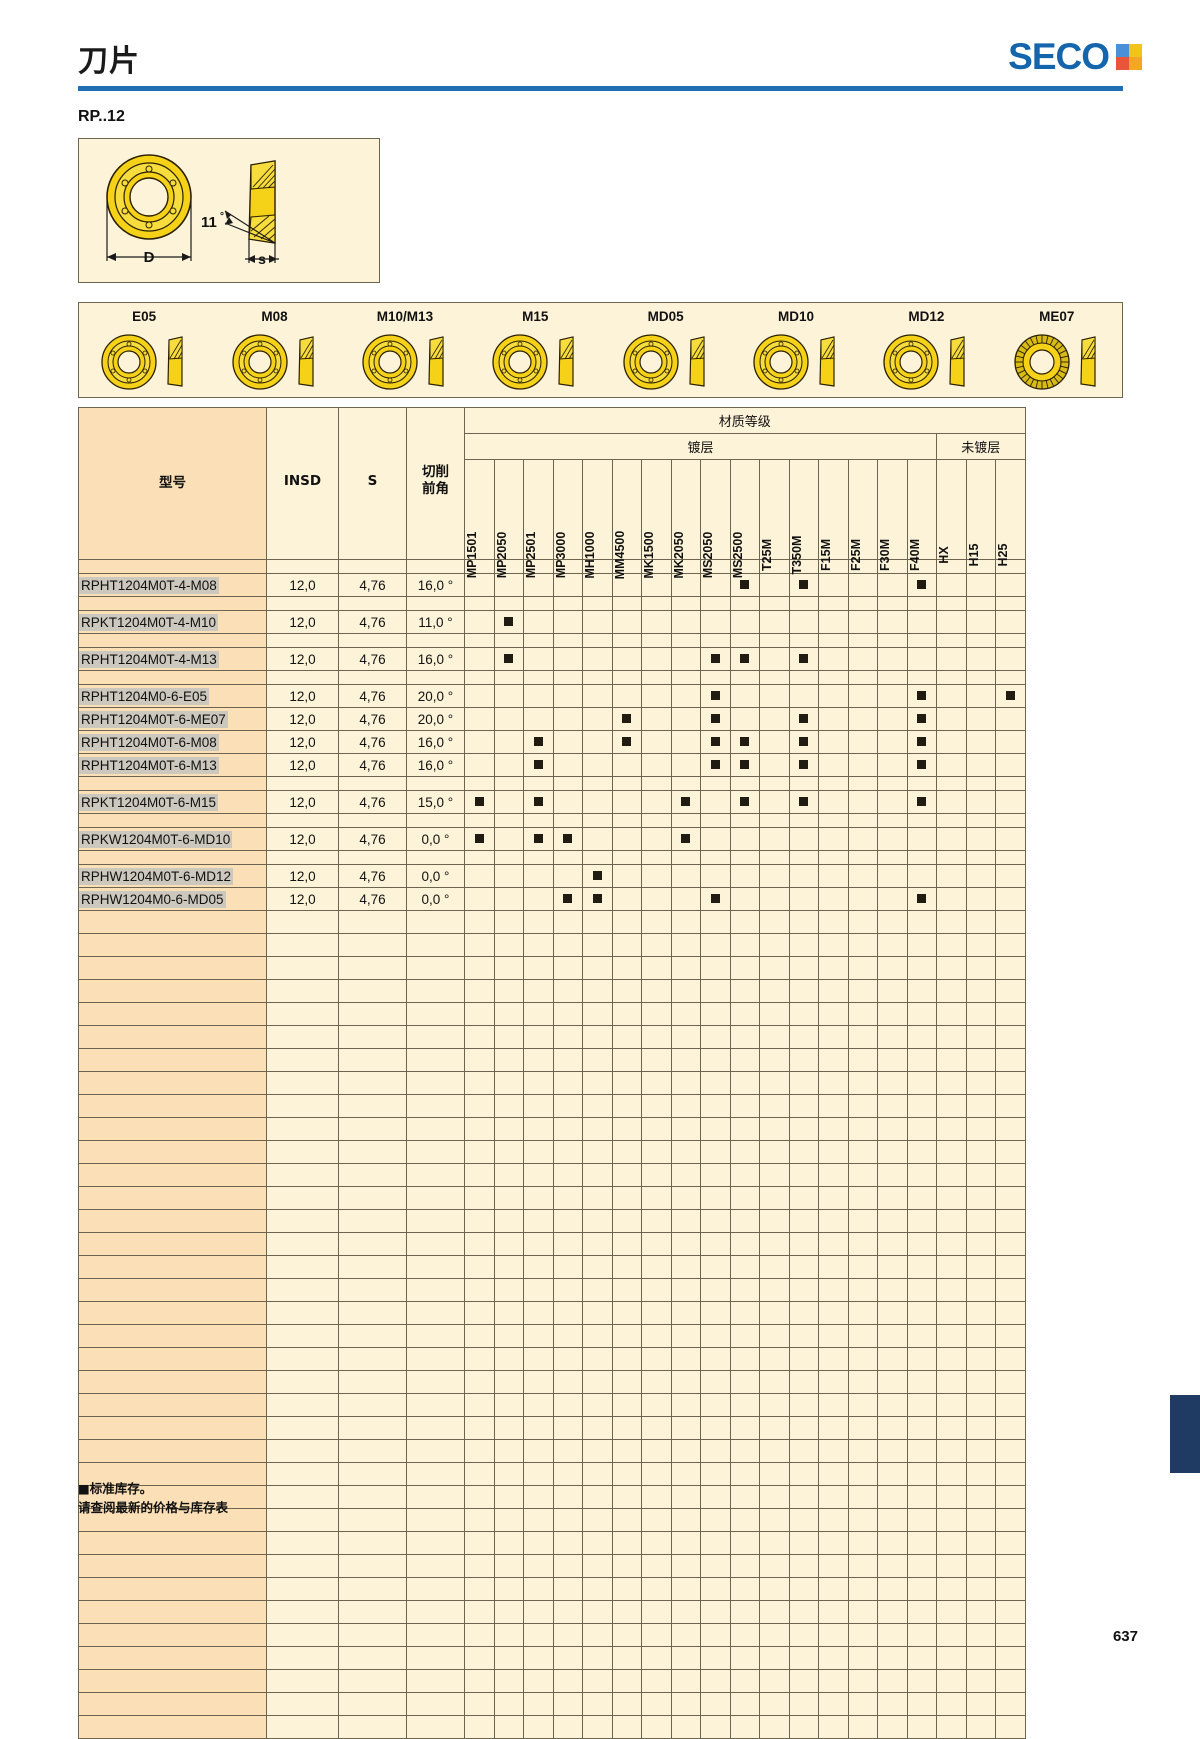 The height and width of the screenshot is (1739, 1200). What do you see at coordinates (149, 257) in the screenshot?
I see `diameter-label: D` at bounding box center [149, 257].